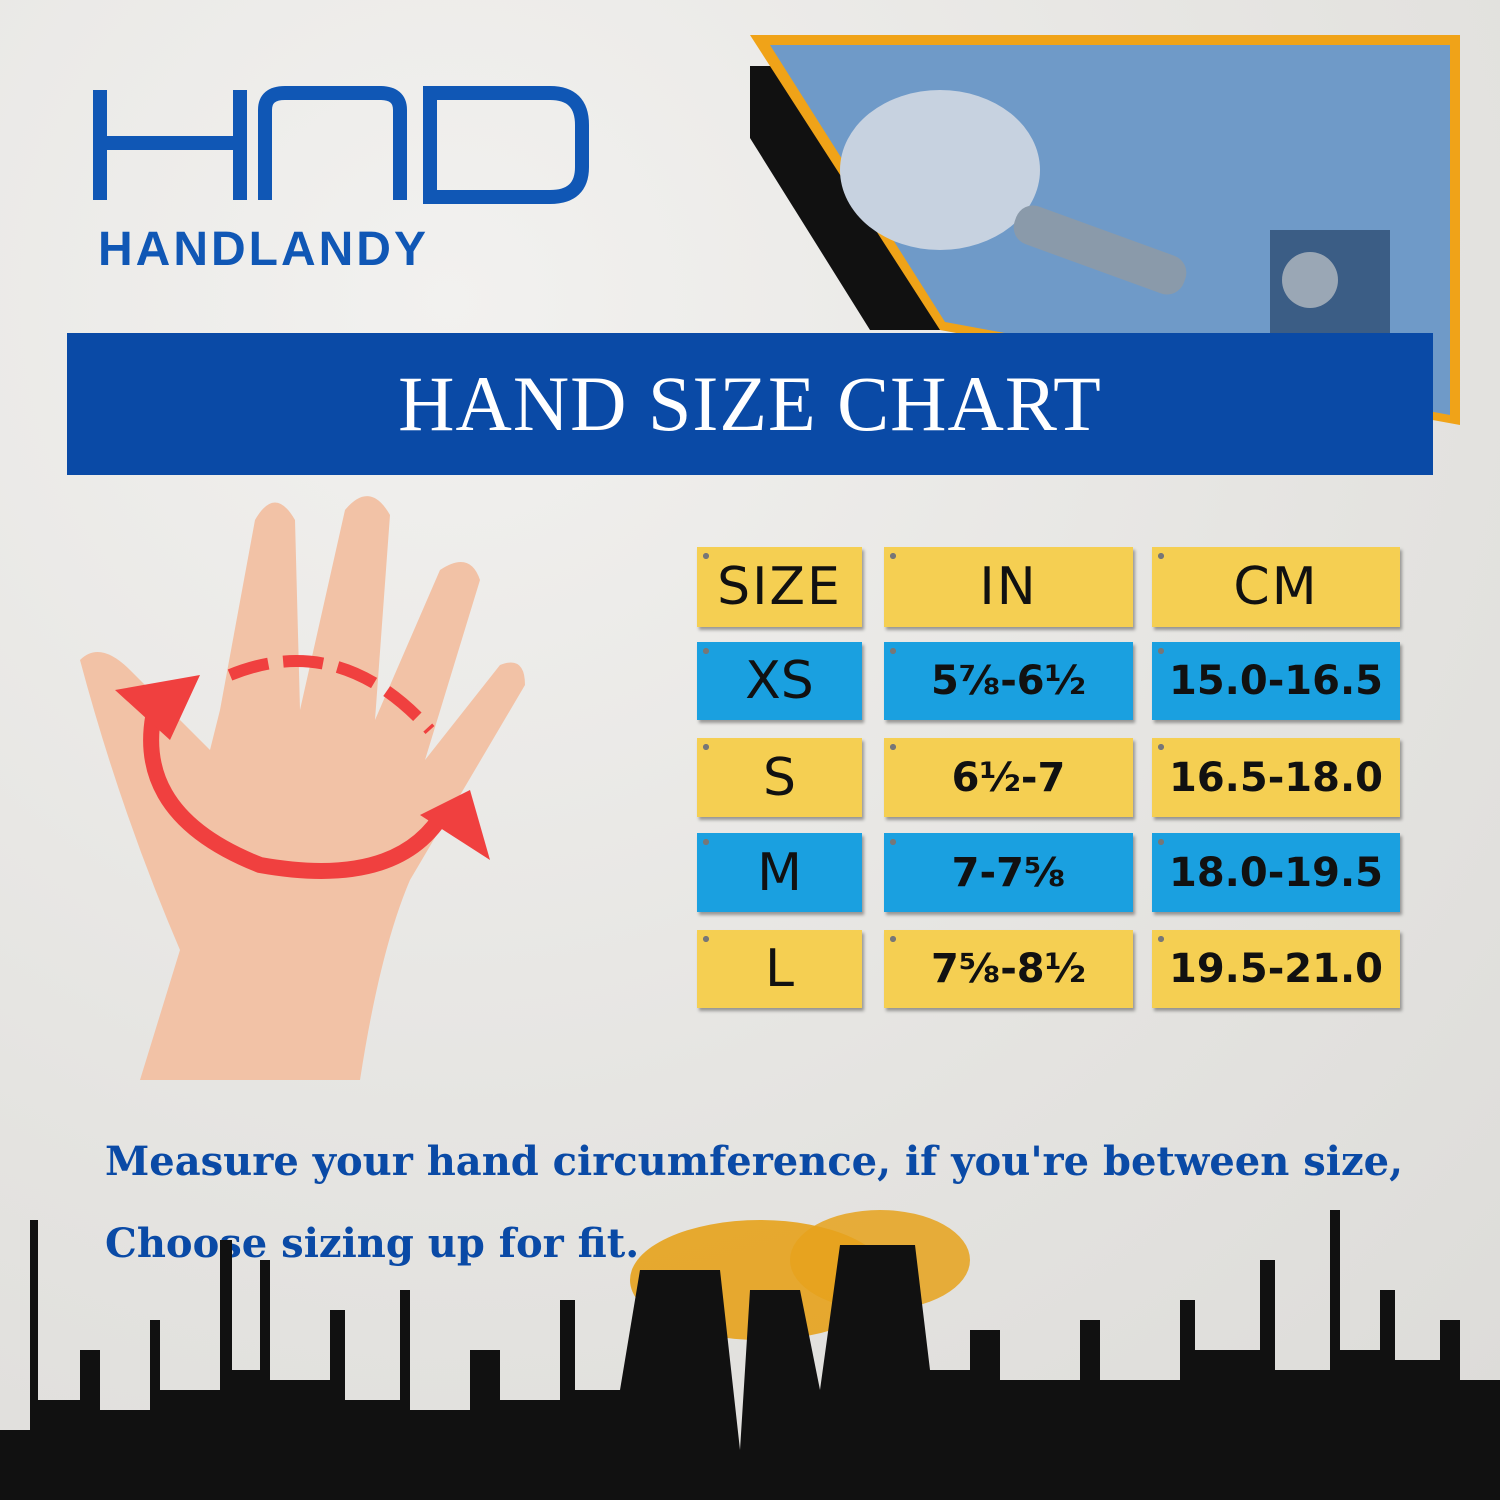 The height and width of the screenshot is (1500, 1500). Describe the element at coordinates (1276, 681) in the screenshot. I see `table-cell-cm: 15.0-16.5` at that location.